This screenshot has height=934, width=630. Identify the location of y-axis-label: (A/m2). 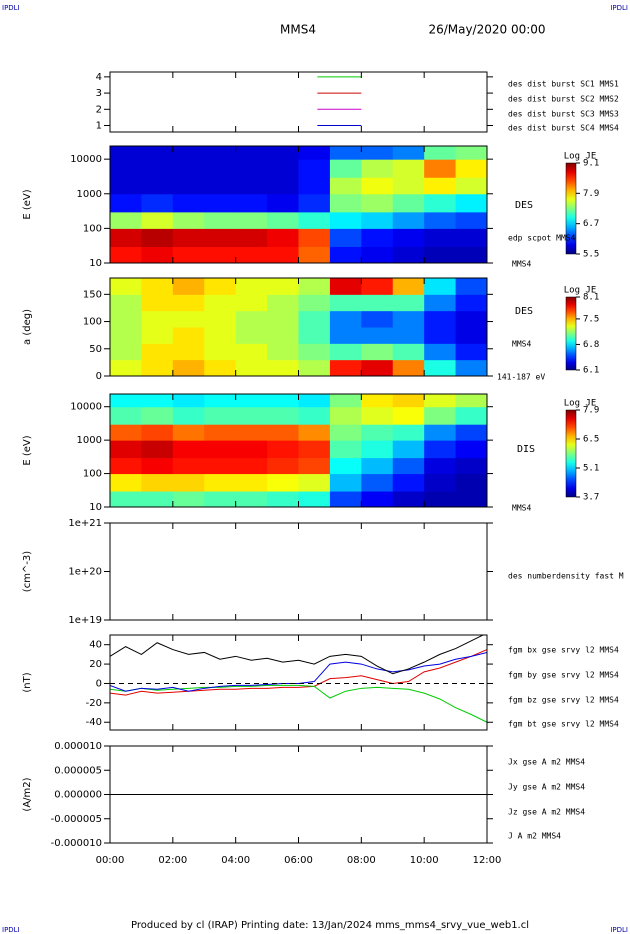
(27, 794).